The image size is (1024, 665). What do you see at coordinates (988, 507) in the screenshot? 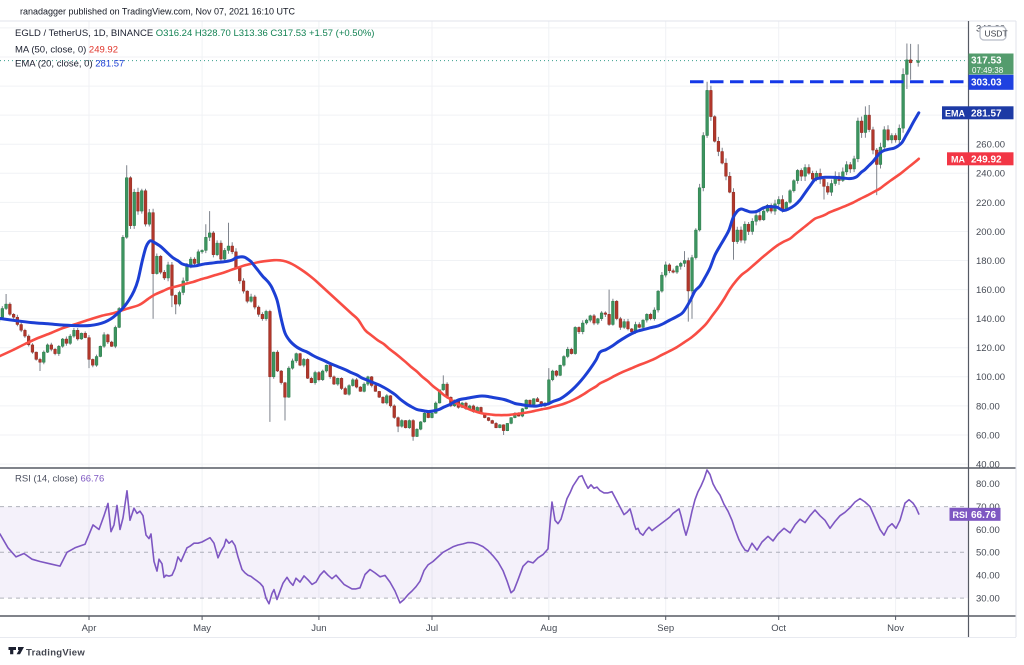
I see `svg-text: 70.00` at bounding box center [988, 507].